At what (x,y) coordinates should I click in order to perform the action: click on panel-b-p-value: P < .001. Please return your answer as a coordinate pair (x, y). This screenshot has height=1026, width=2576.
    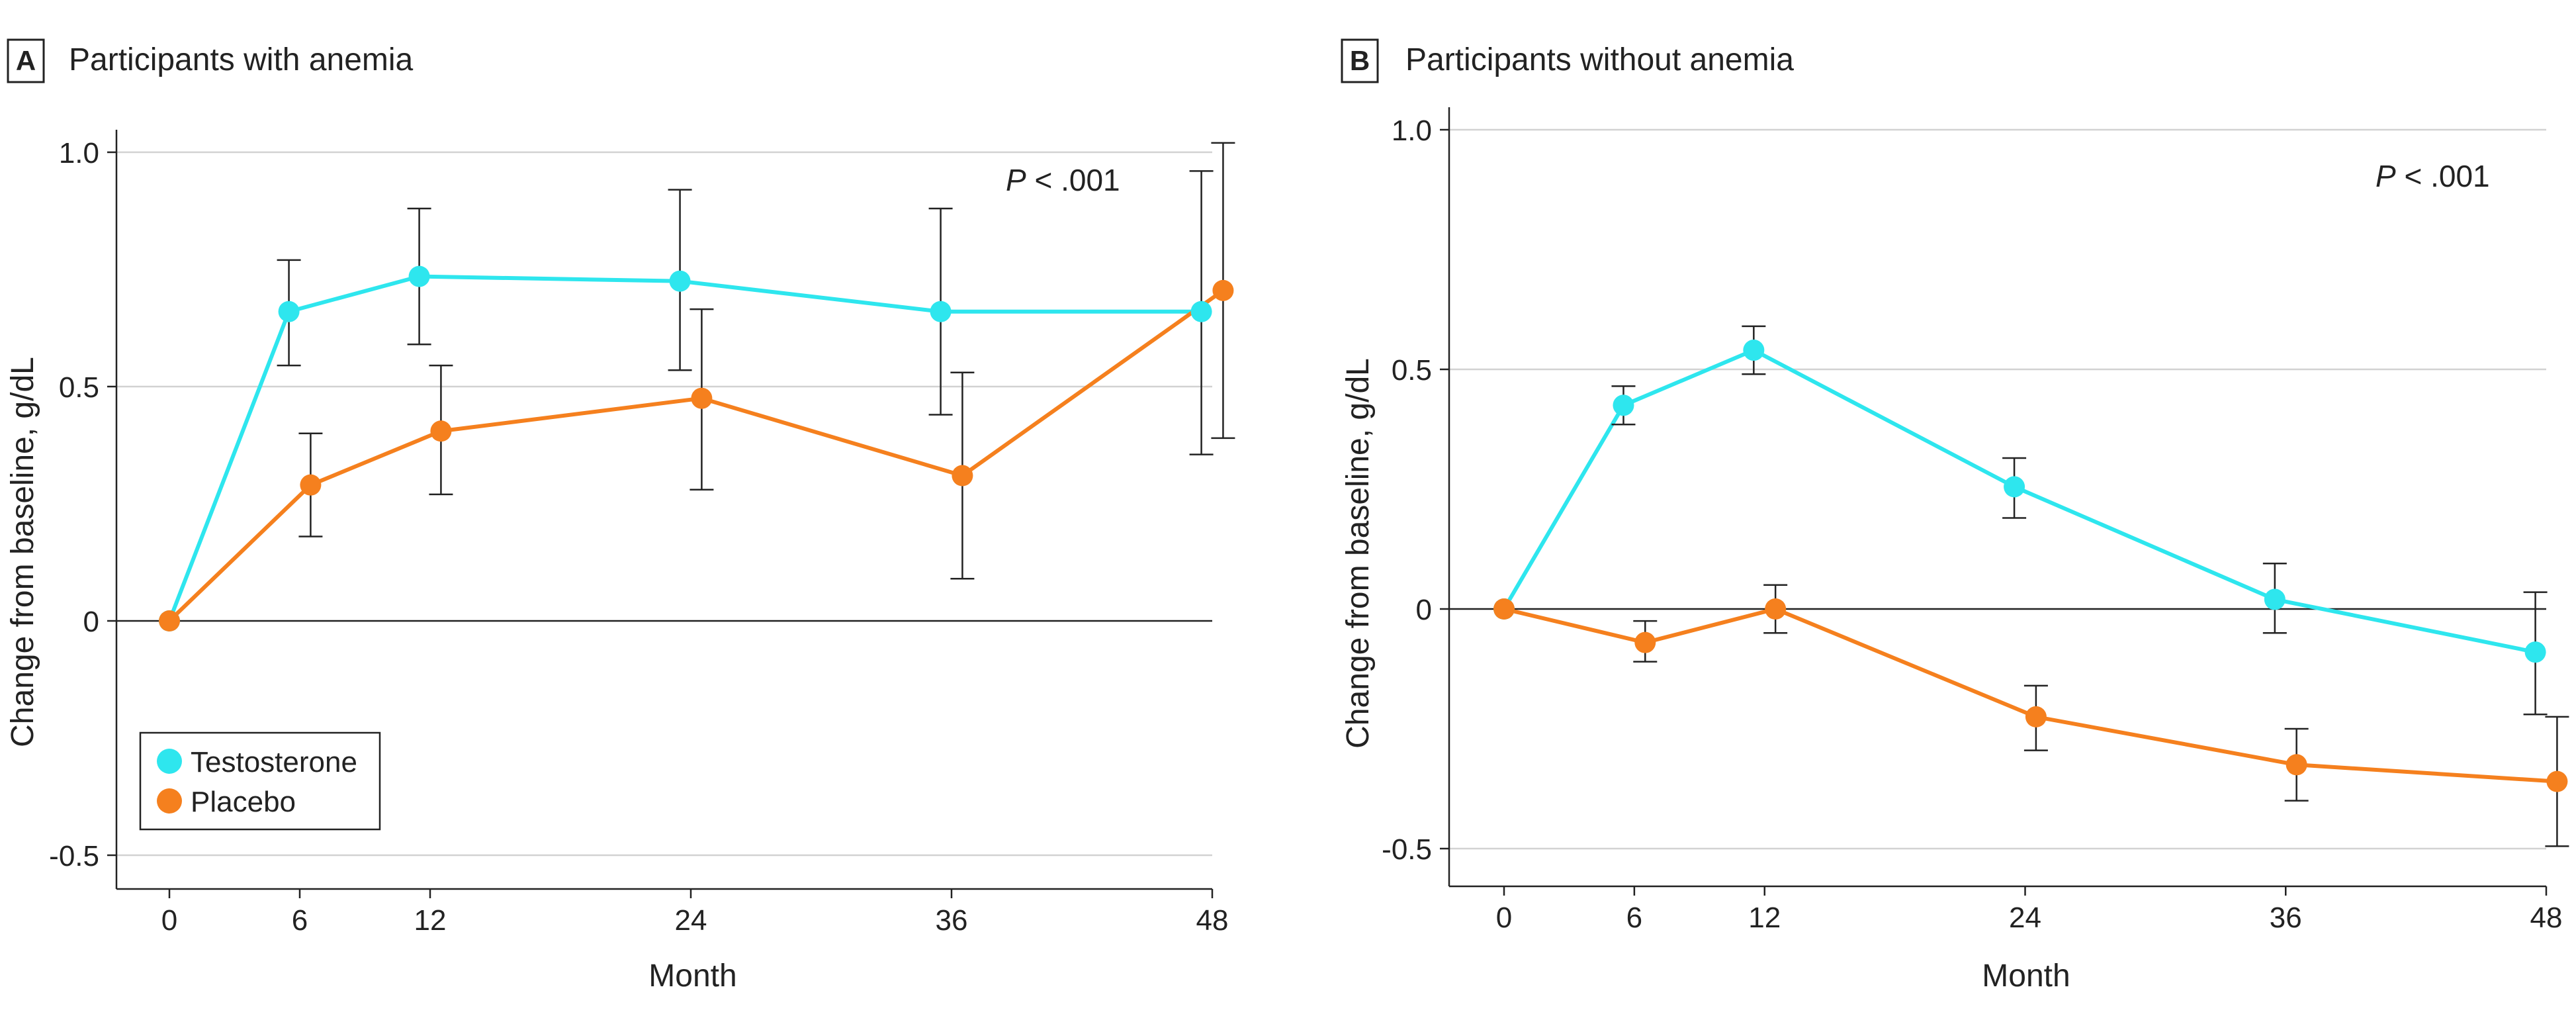
    Looking at the image, I should click on (2433, 176).